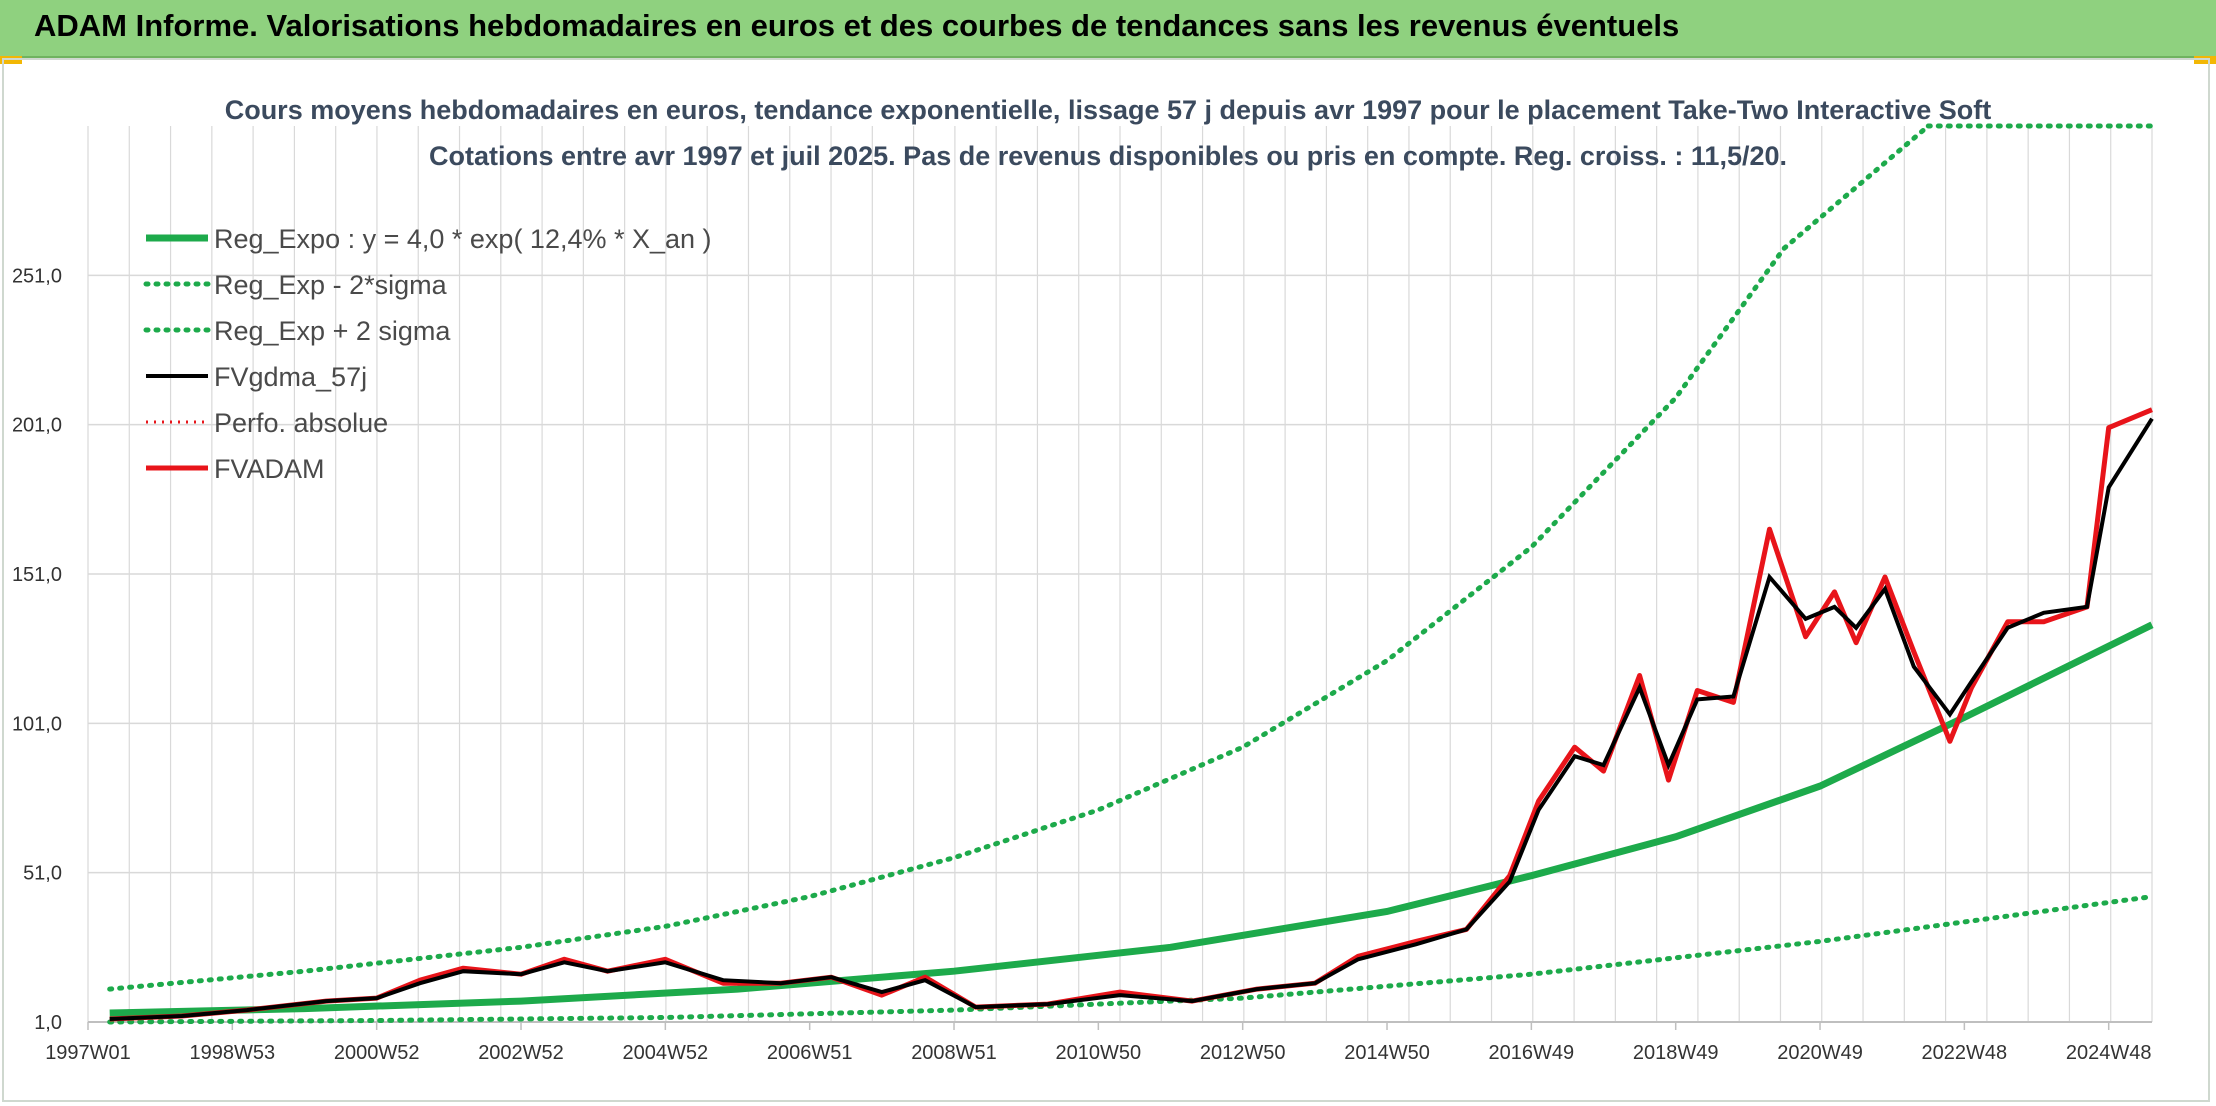 Image resolution: width=2216 pixels, height=1106 pixels. I want to click on x-tick-label: 2006W51, so click(810, 1053).